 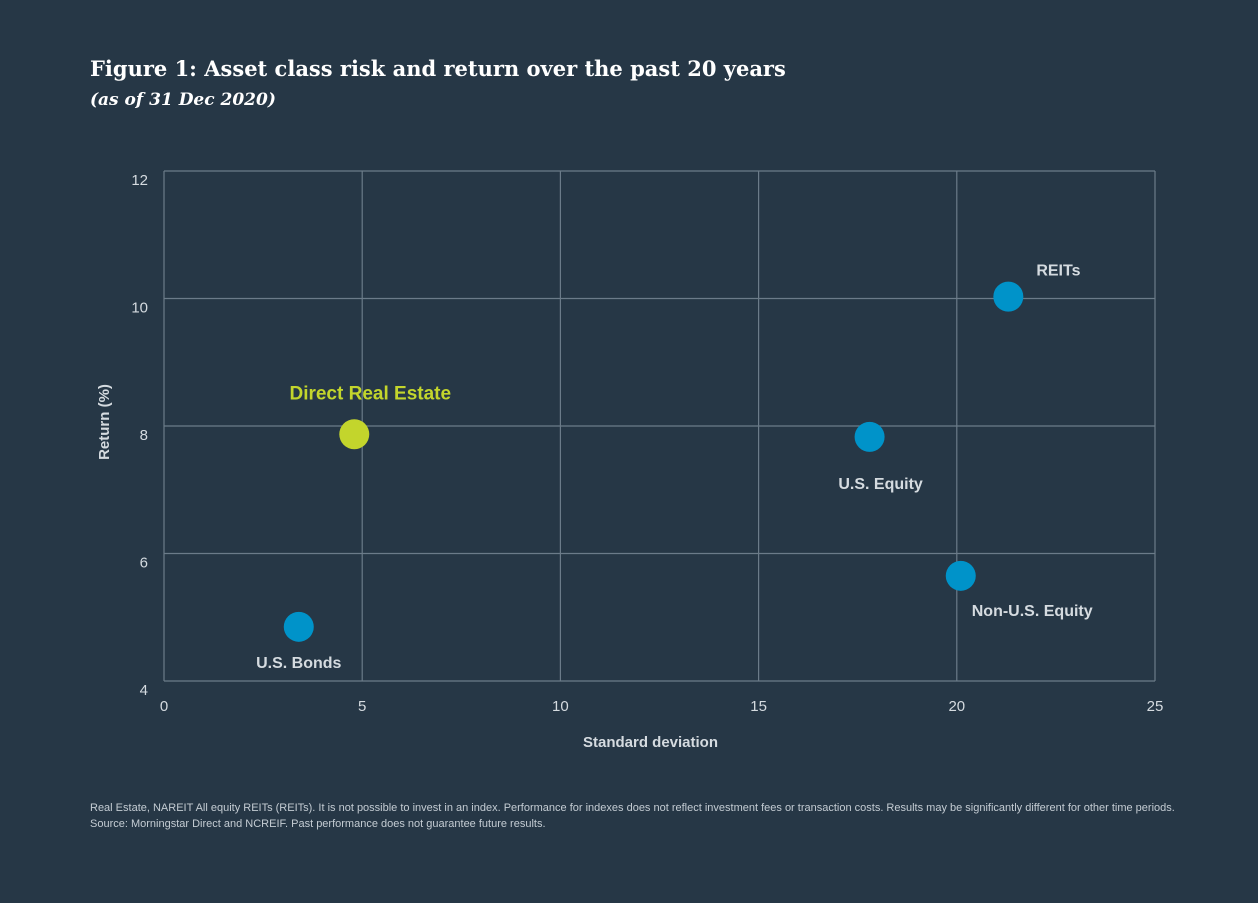 What do you see at coordinates (183, 100) in the screenshot?
I see `figure-subtitle: (as of 31 Dec 2020)` at bounding box center [183, 100].